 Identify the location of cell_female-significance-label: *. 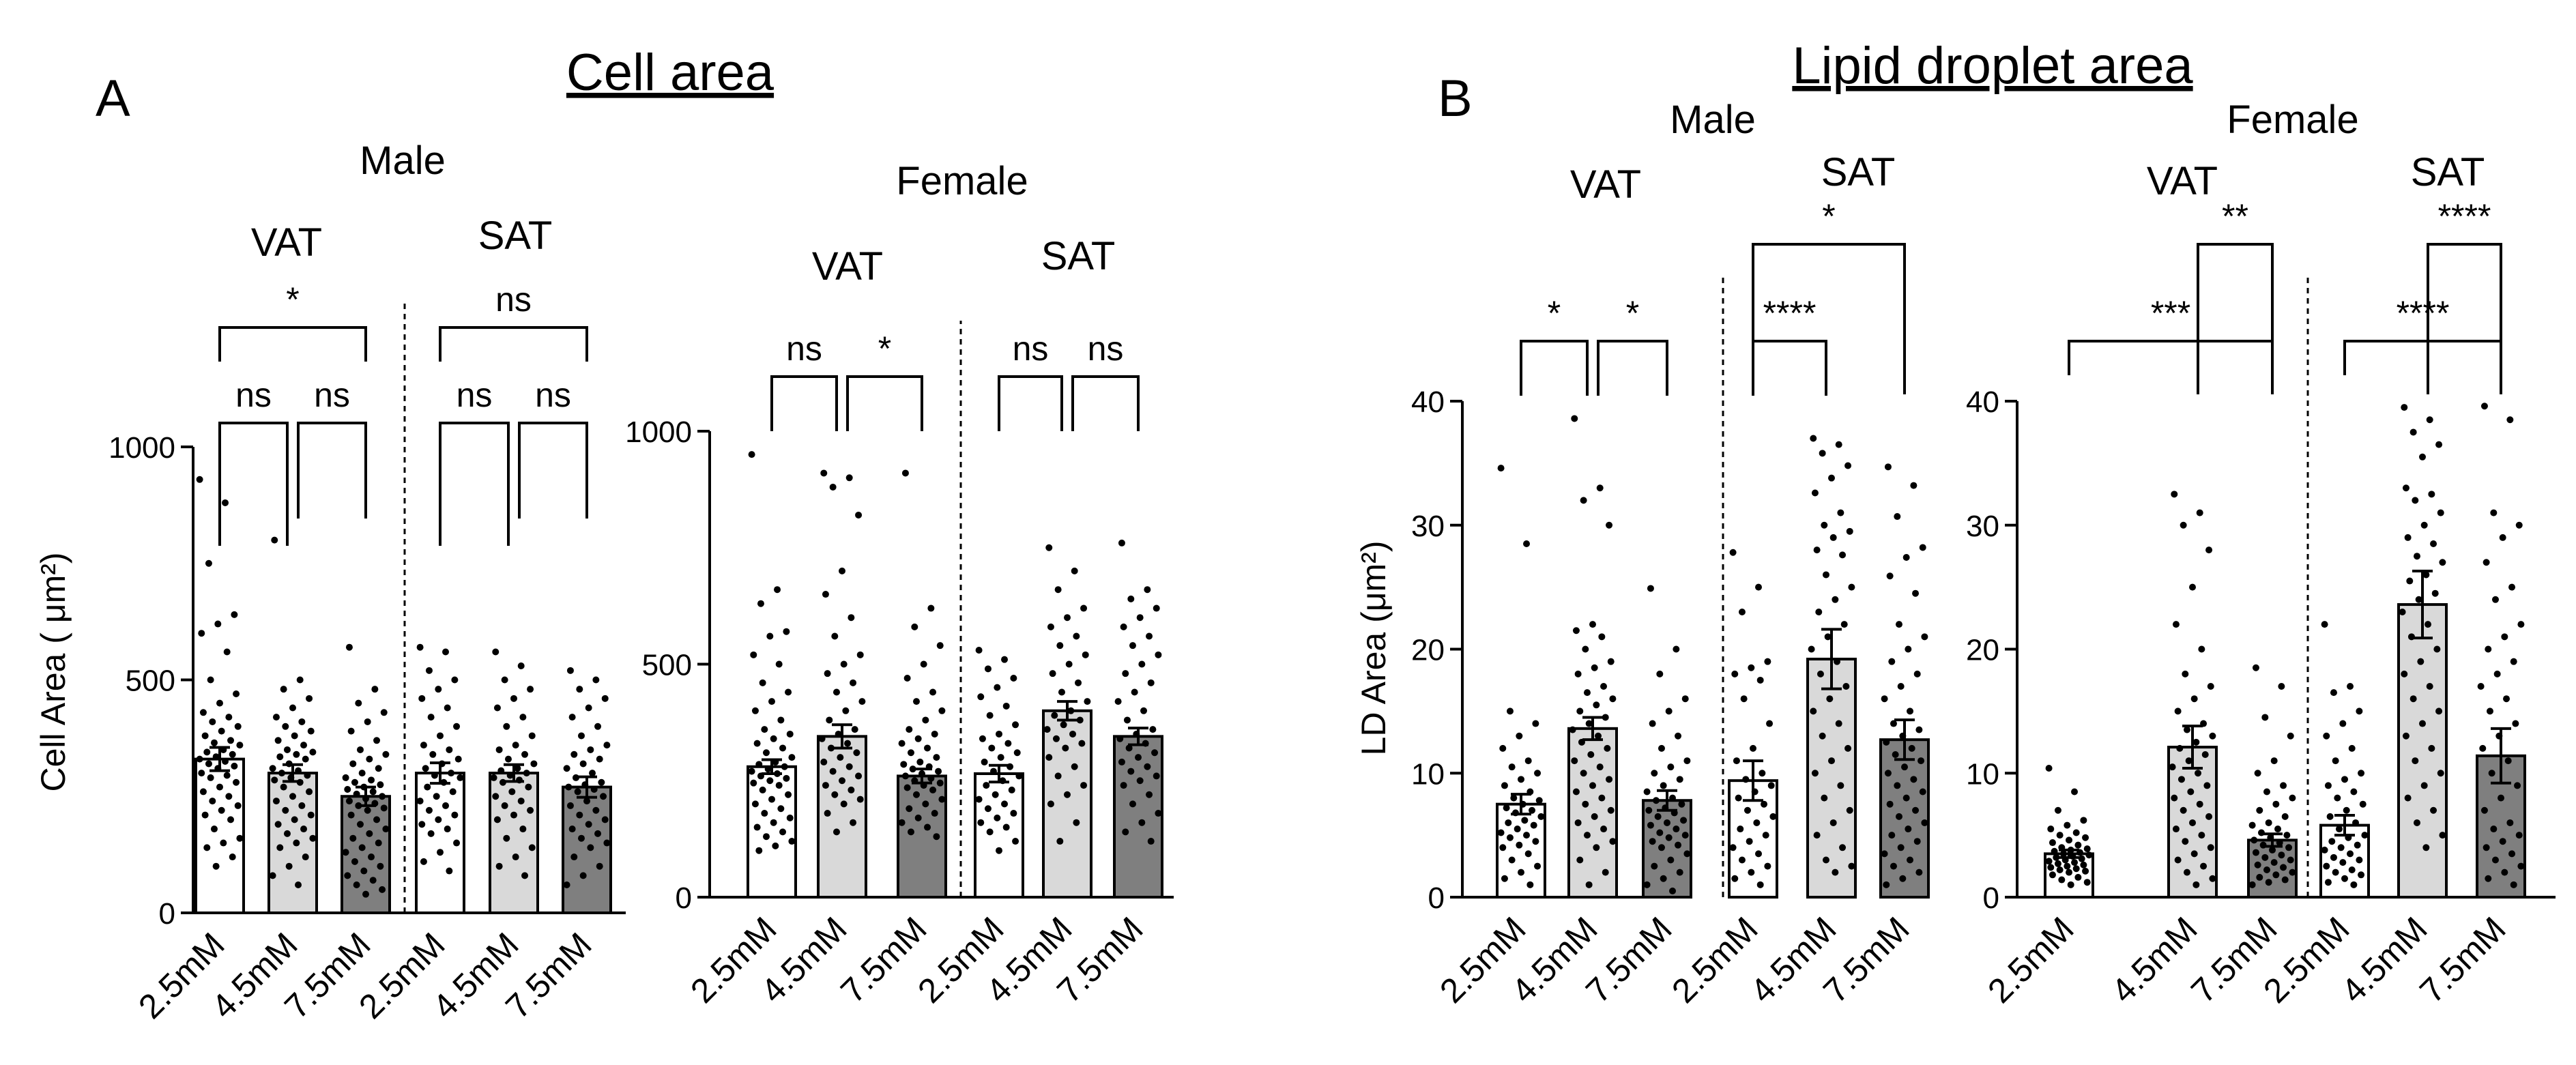
(884, 349).